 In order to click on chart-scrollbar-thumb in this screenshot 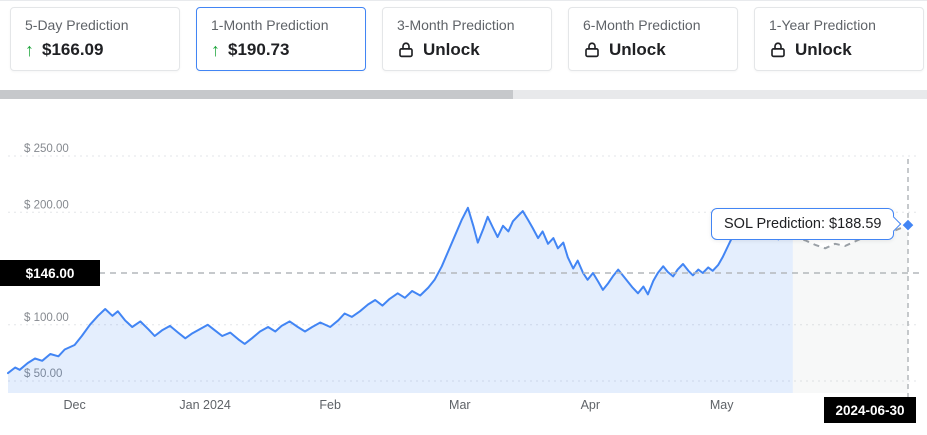, I will do `click(256, 94)`.